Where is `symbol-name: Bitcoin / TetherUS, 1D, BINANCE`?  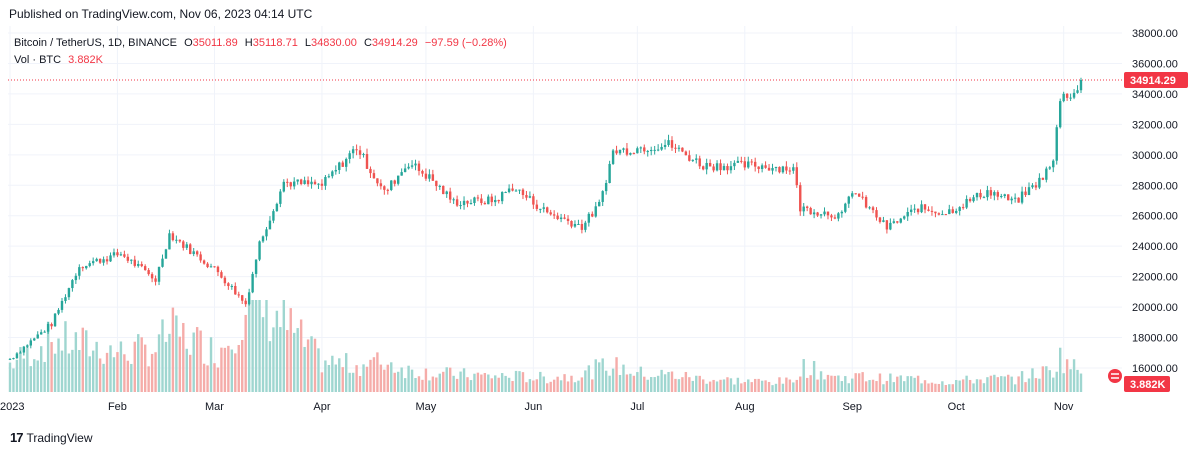 symbol-name: Bitcoin / TetherUS, 1D, BINANCE is located at coordinates (96, 43).